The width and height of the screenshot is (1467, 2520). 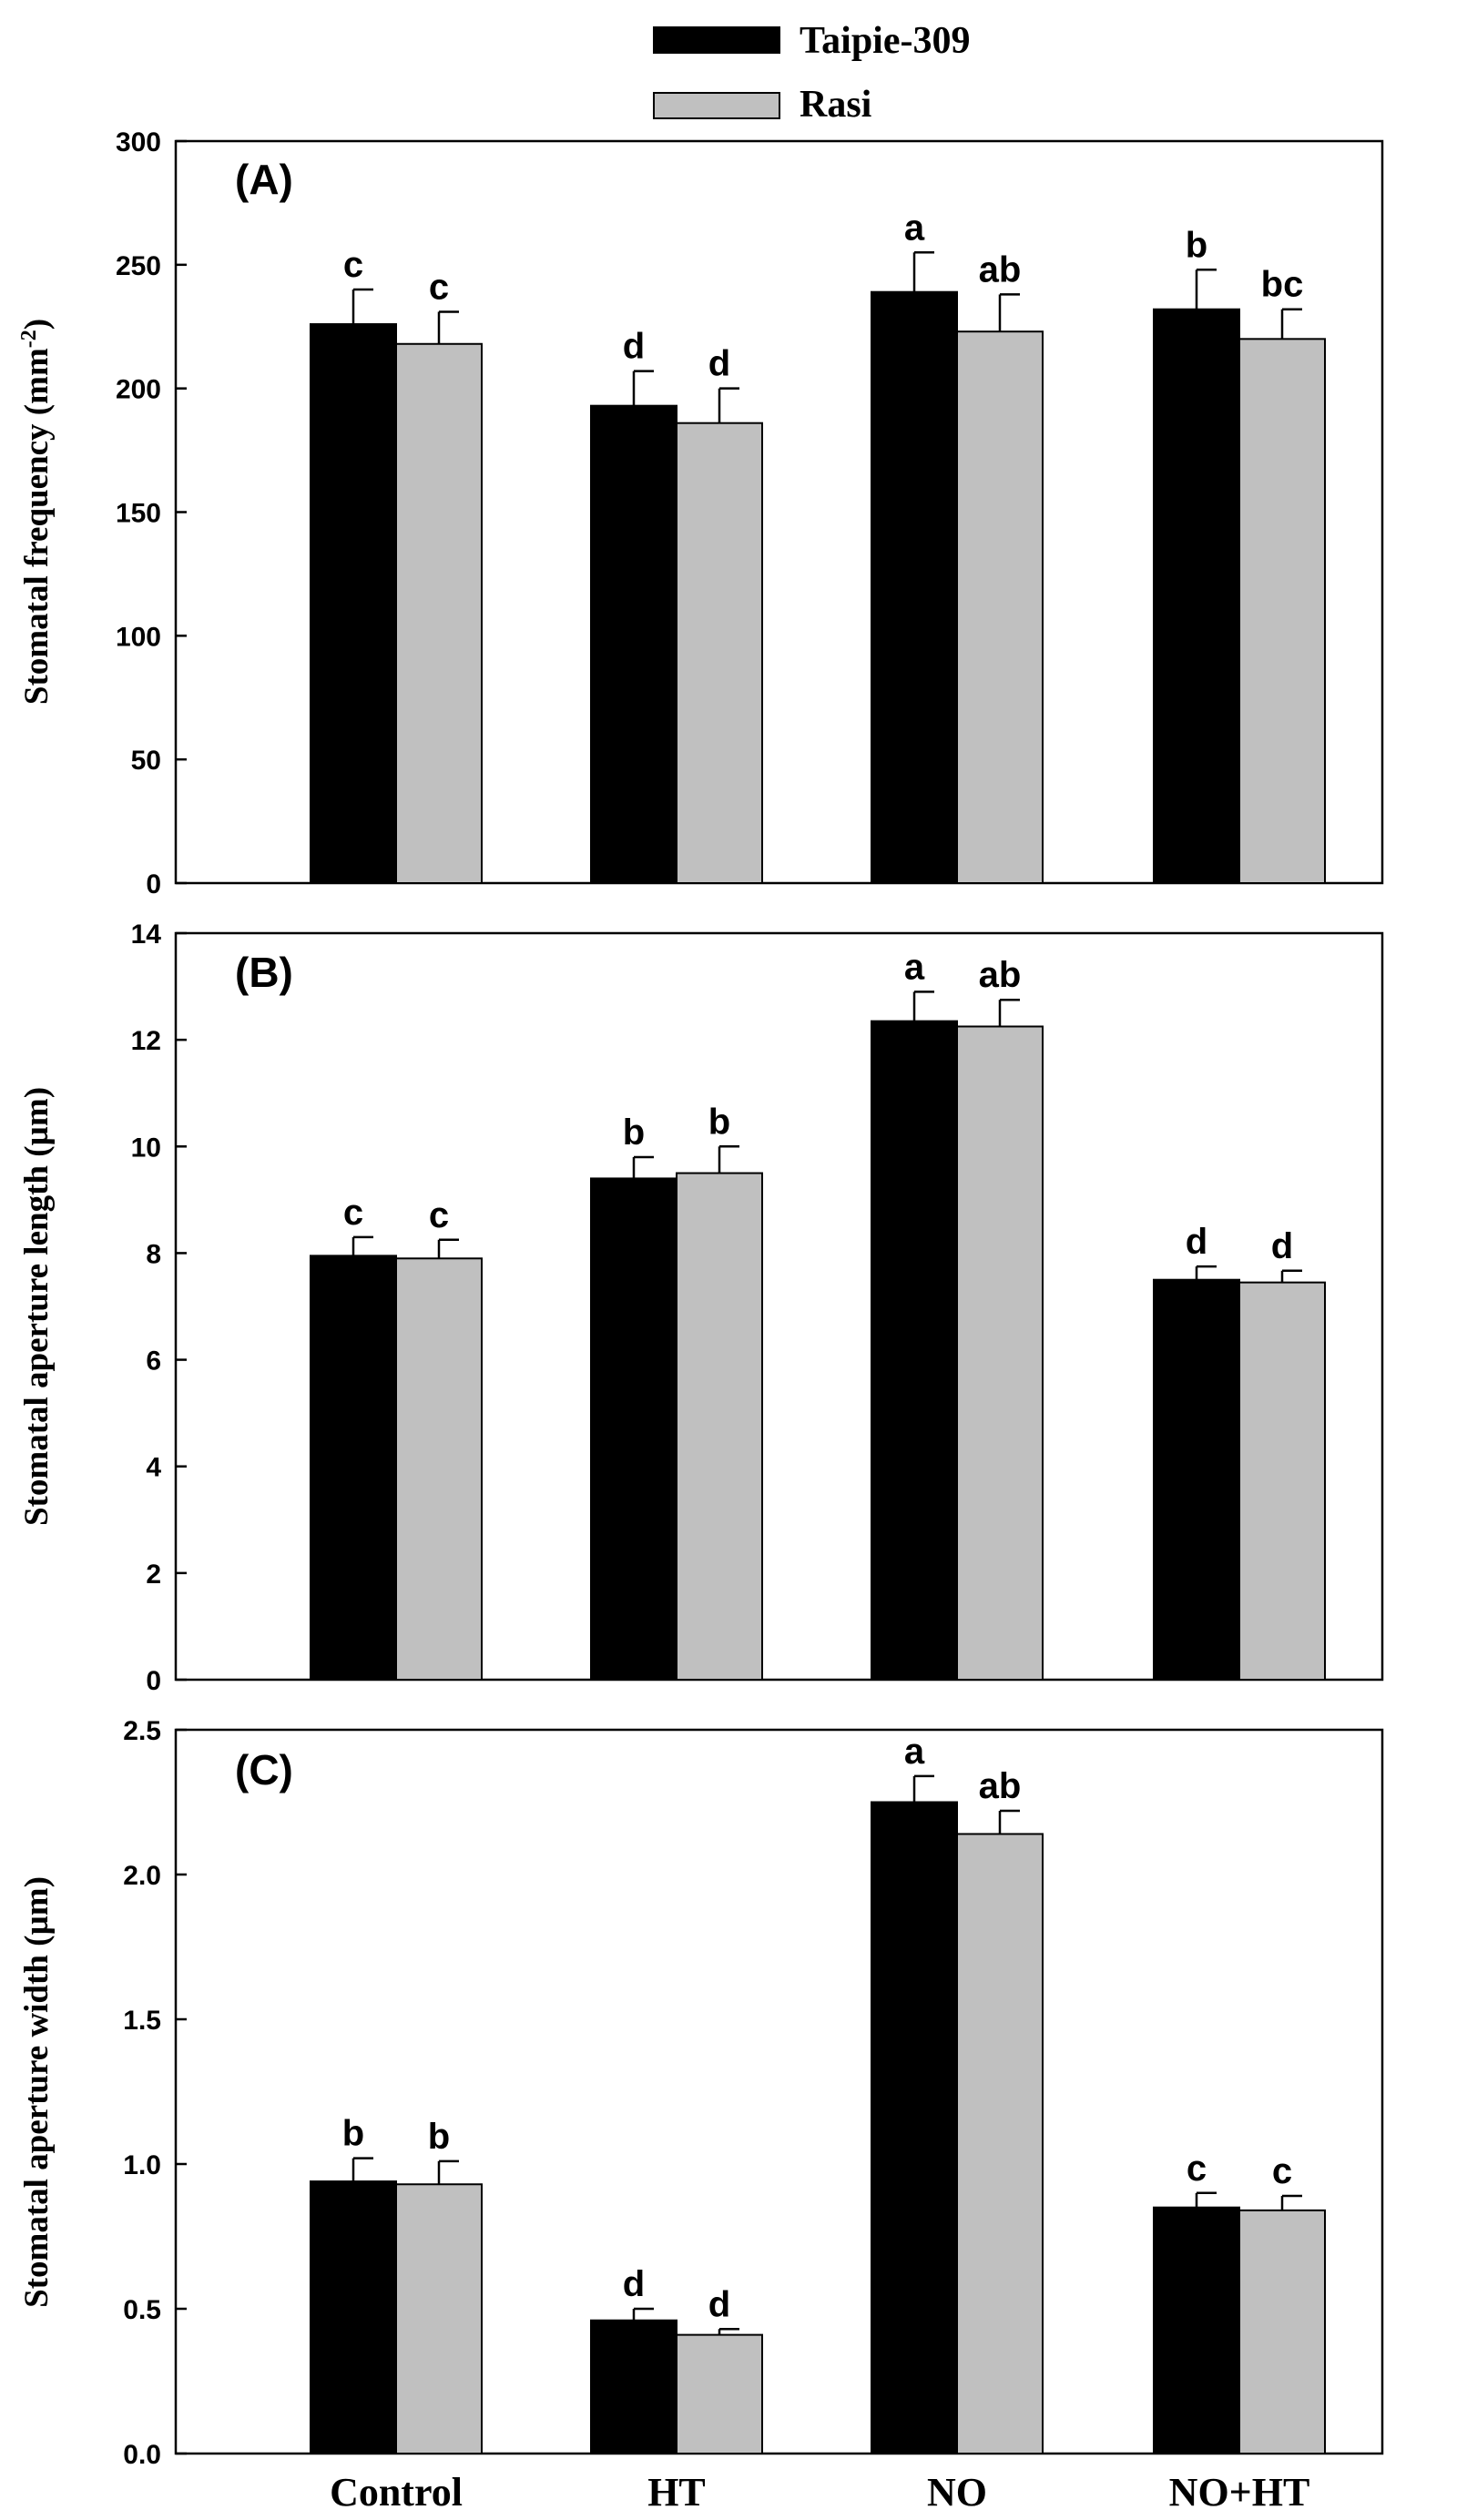 I want to click on sig-letter-b-0-1: b, so click(x=634, y=1133).